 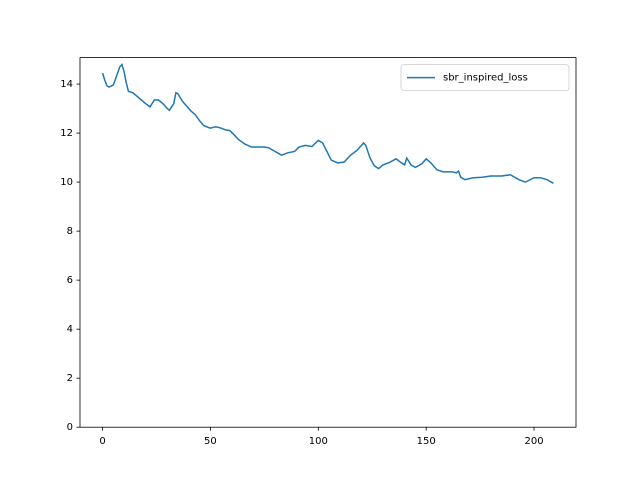 What do you see at coordinates (102, 441) in the screenshot?
I see `x-tick-label: 0` at bounding box center [102, 441].